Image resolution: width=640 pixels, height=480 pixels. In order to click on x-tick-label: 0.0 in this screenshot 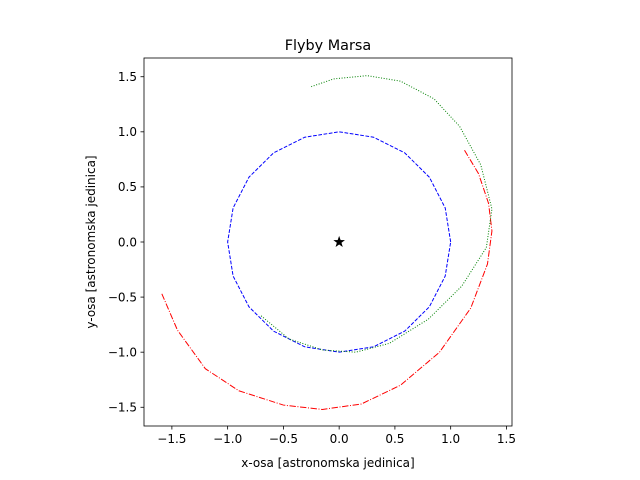, I will do `click(339, 439)`.